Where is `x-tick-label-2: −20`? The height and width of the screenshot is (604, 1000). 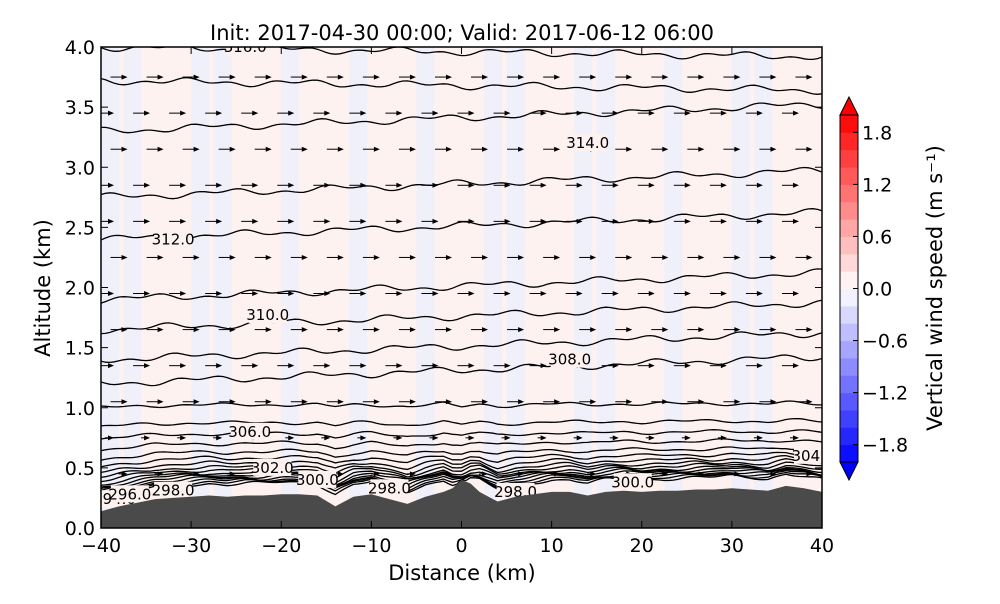
x-tick-label-2: −20 is located at coordinates (281, 546).